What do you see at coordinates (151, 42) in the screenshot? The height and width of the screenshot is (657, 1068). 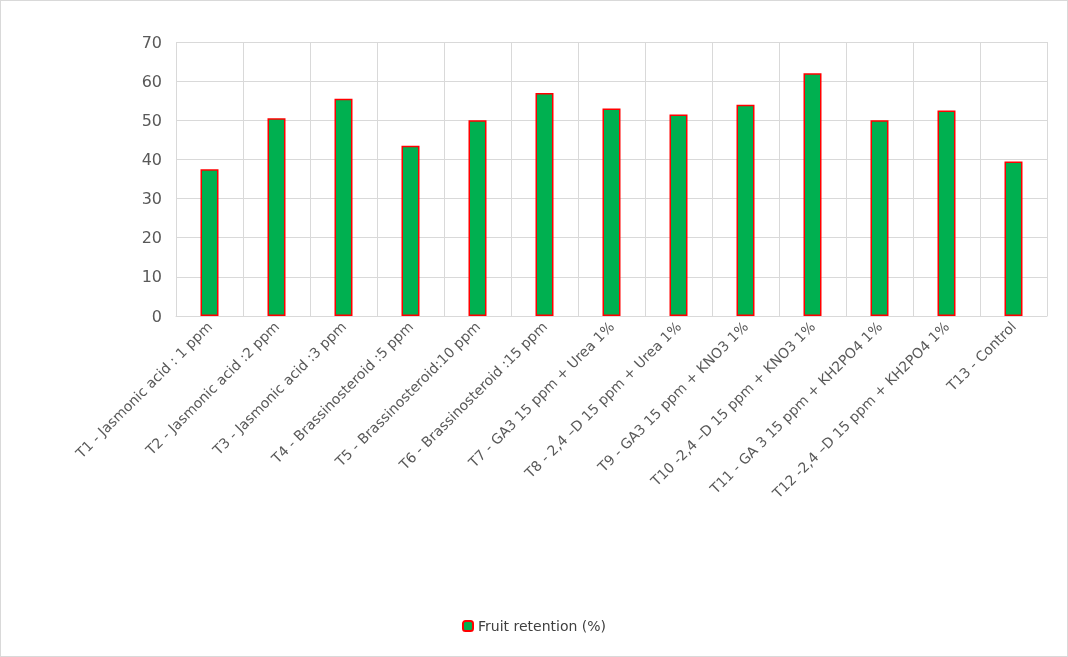 I see `y-tick-label: 70` at bounding box center [151, 42].